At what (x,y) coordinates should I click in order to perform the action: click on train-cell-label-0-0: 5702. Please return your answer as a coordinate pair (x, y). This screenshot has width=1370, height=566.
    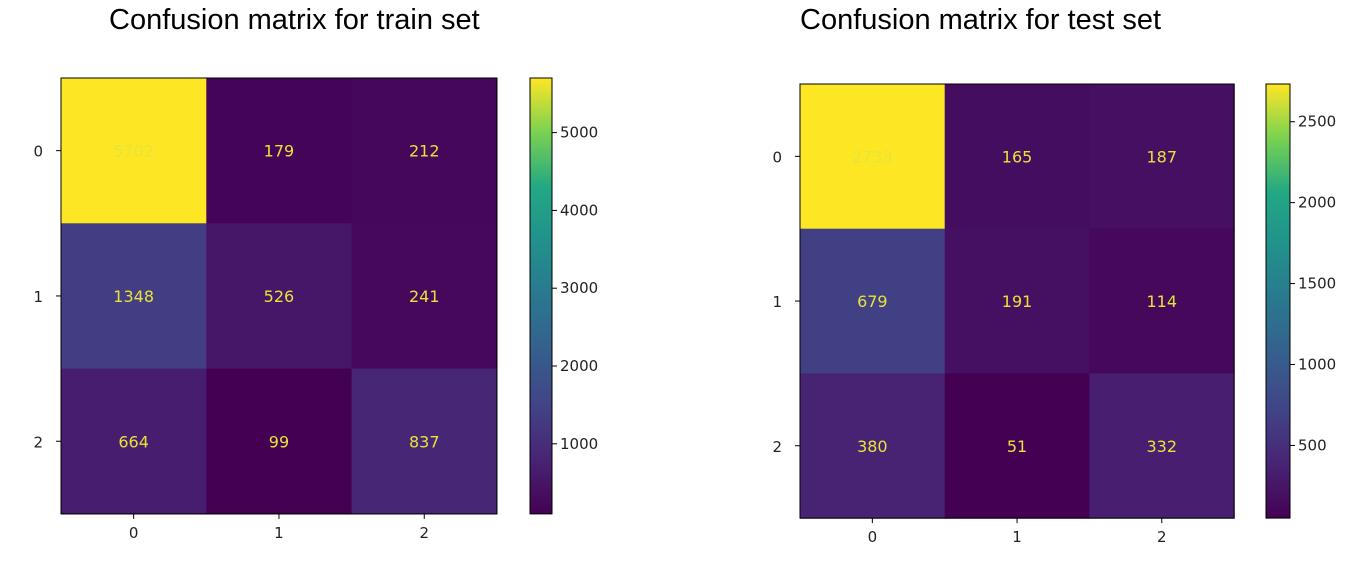
    Looking at the image, I should click on (133, 151).